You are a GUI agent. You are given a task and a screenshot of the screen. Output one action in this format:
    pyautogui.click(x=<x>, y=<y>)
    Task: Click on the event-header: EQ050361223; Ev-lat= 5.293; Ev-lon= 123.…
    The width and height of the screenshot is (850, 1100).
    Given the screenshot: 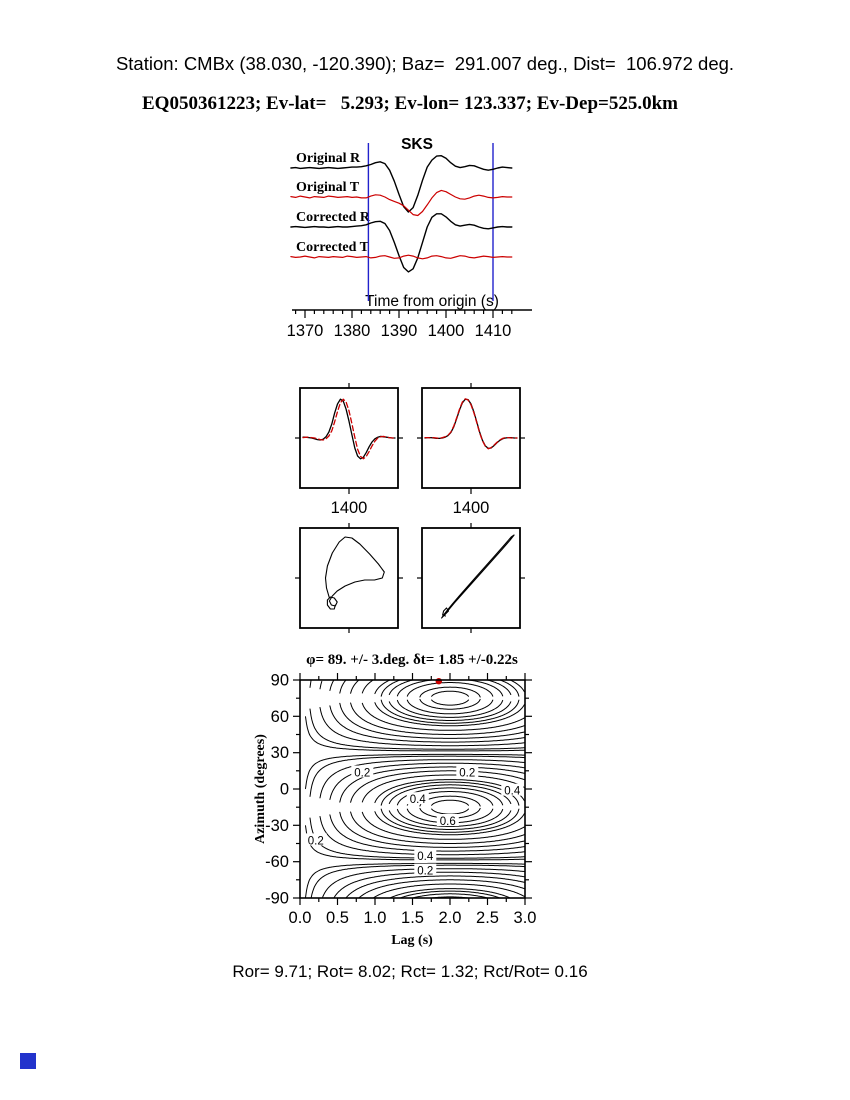 What is the action you would take?
    pyautogui.click(x=410, y=103)
    